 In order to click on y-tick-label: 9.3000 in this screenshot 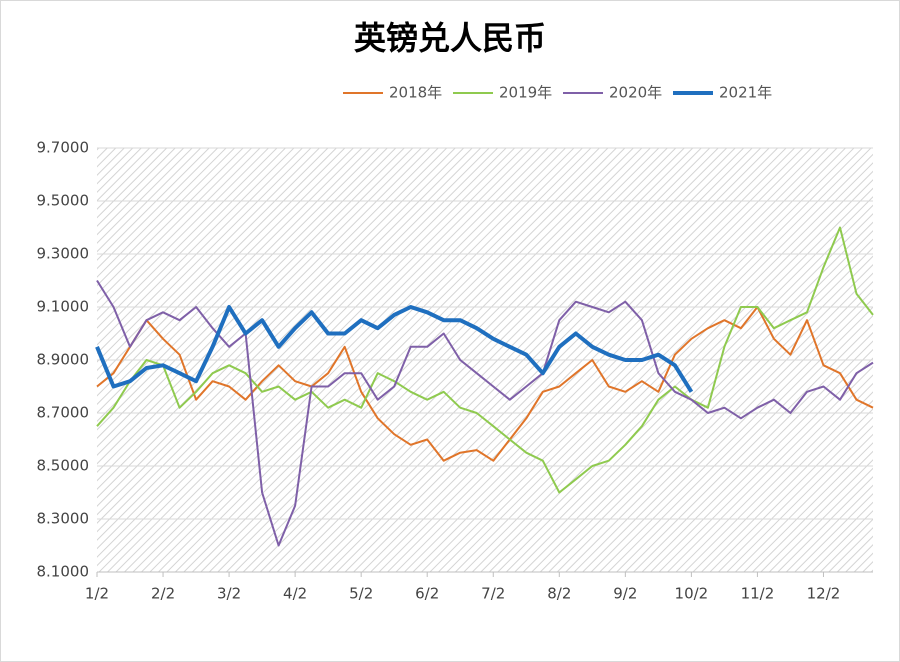, I will do `click(63, 254)`.